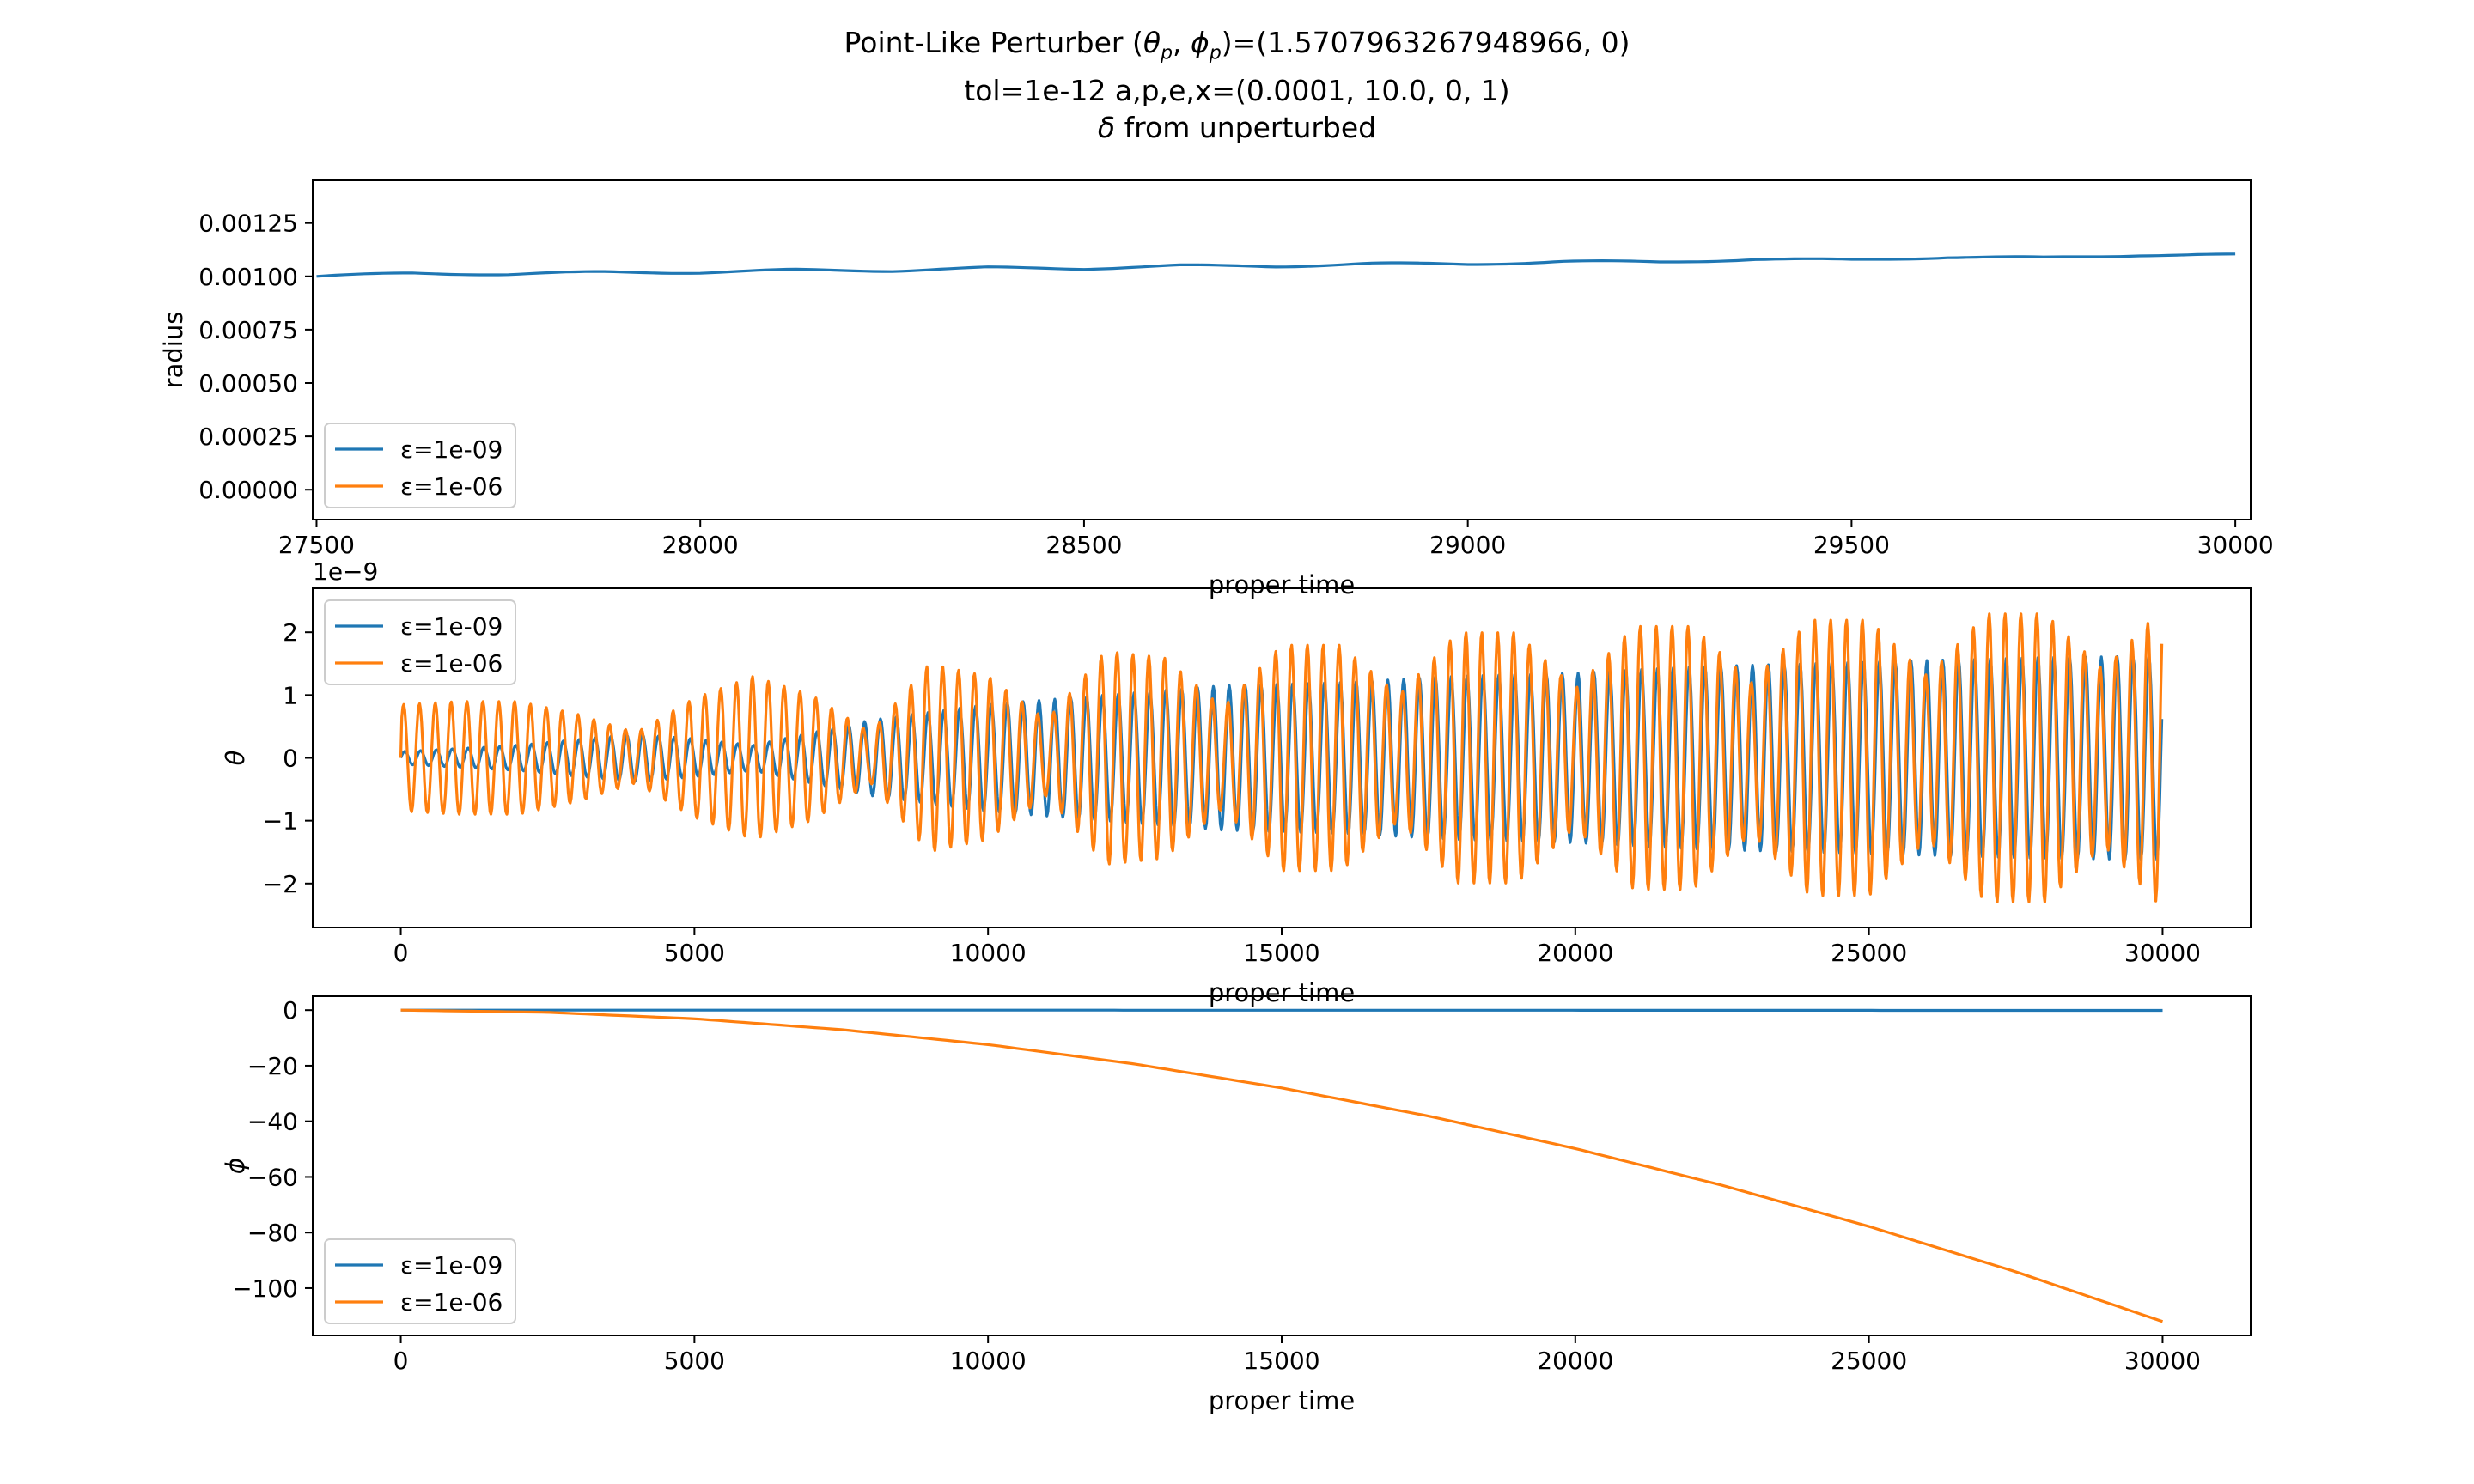 Image resolution: width=2474 pixels, height=1484 pixels. What do you see at coordinates (248, 490) in the screenshot?
I see `y-tick-label: 0.00000` at bounding box center [248, 490].